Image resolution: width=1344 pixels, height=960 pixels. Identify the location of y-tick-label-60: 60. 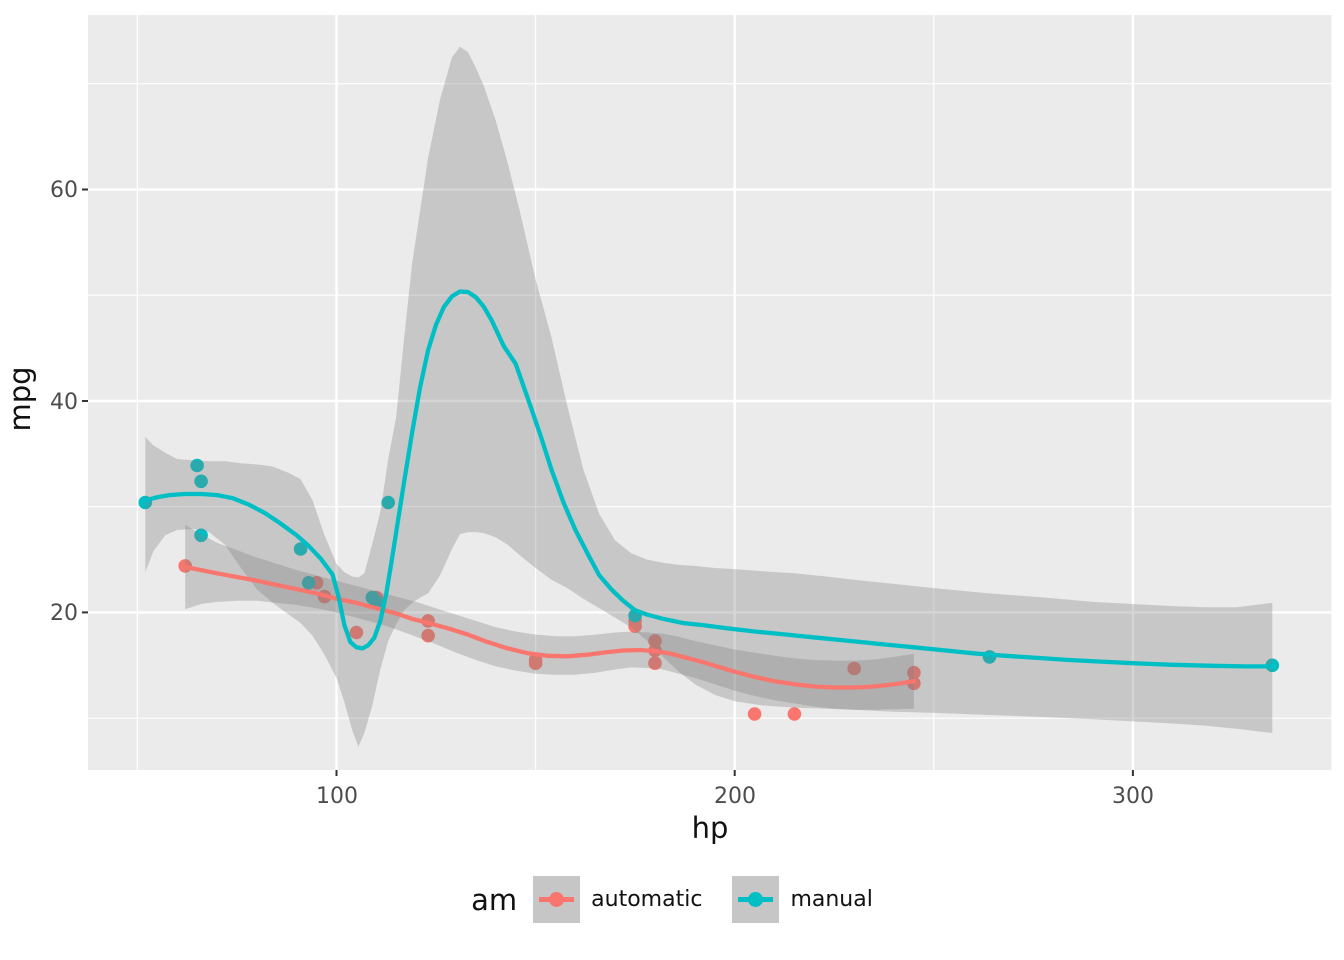
(64, 190).